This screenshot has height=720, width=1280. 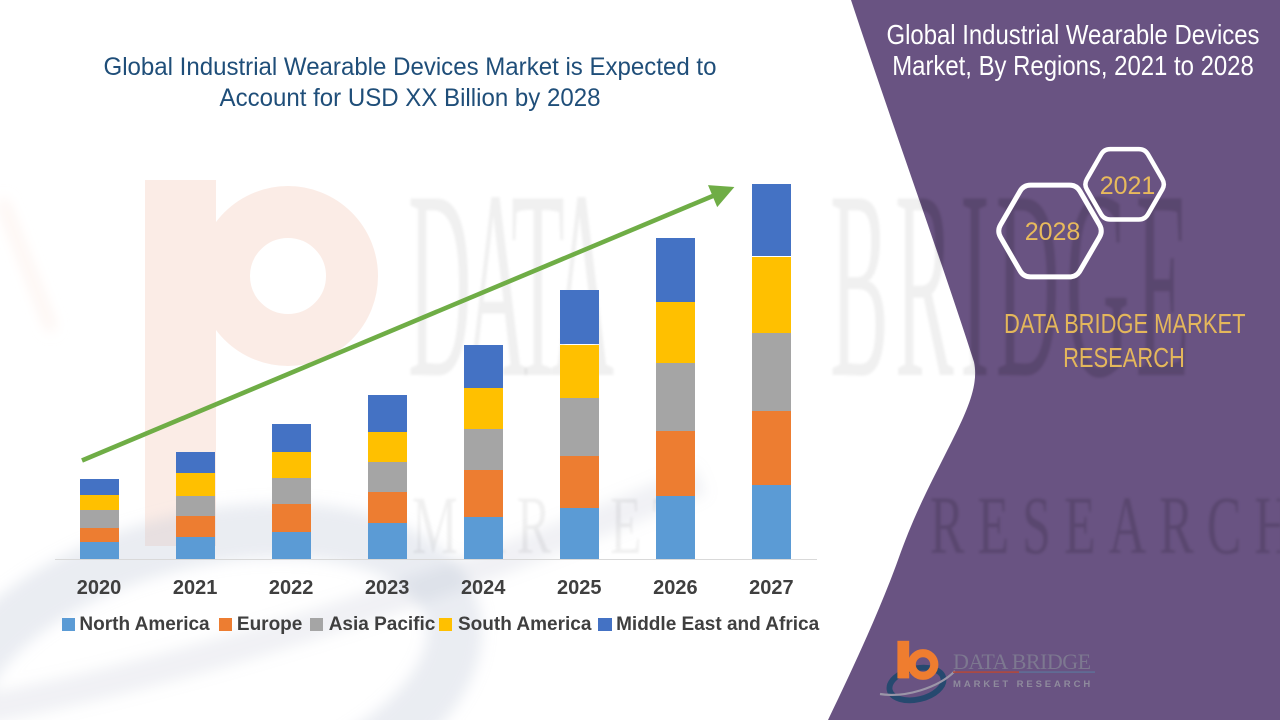 What do you see at coordinates (553, 524) in the screenshot?
I see `svg-text: MARKET` at bounding box center [553, 524].